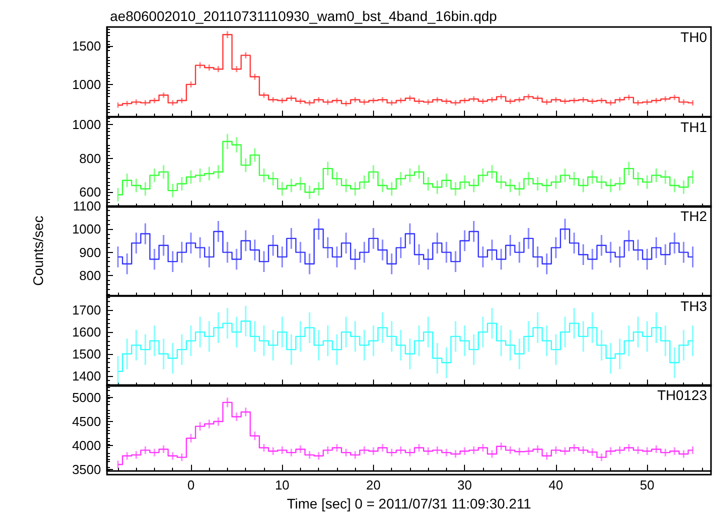  I want to click on annotation: TH2, so click(694, 216).